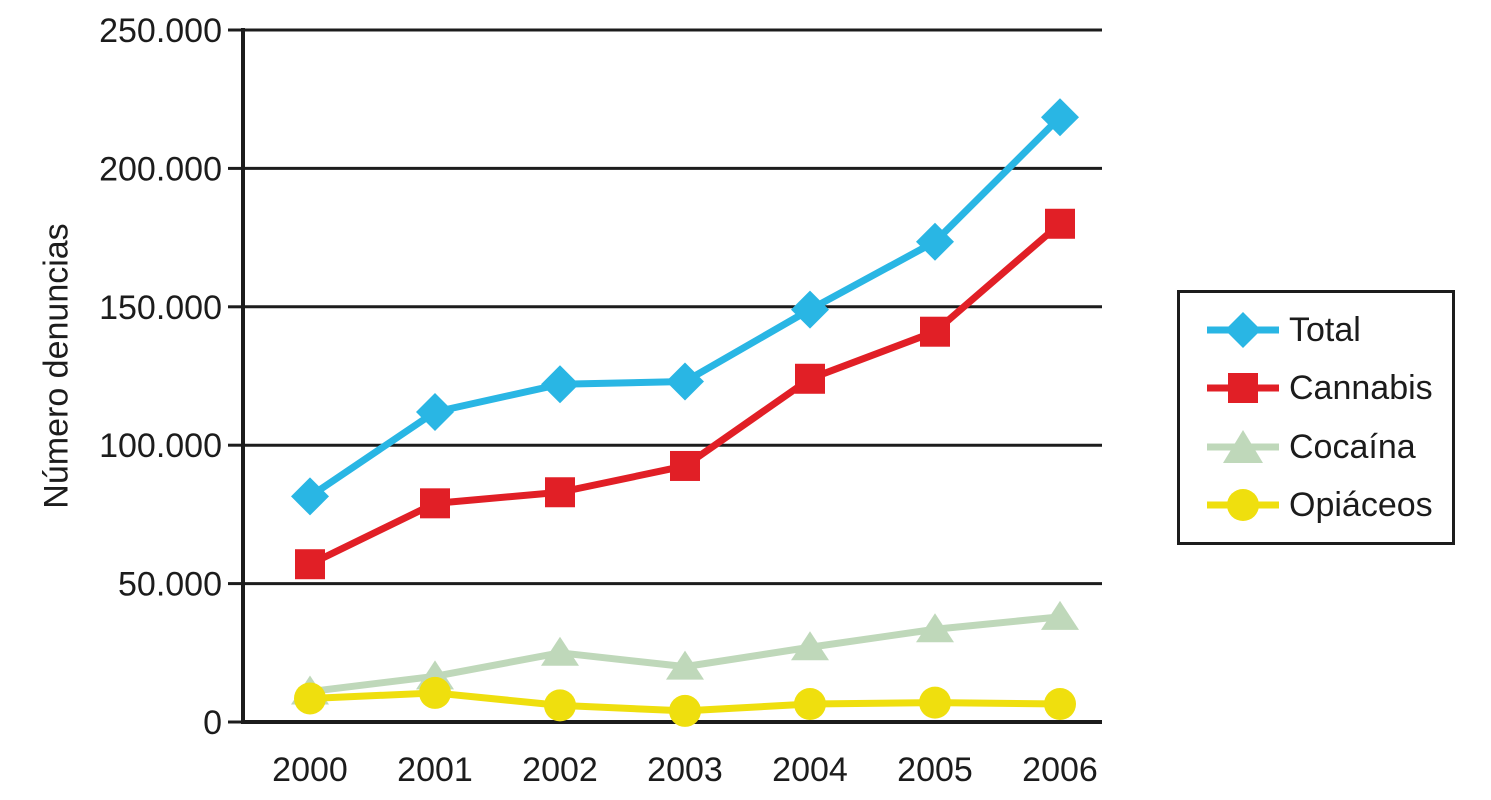  I want to click on legend-item-cocaina: Cocaína, so click(1329, 447).